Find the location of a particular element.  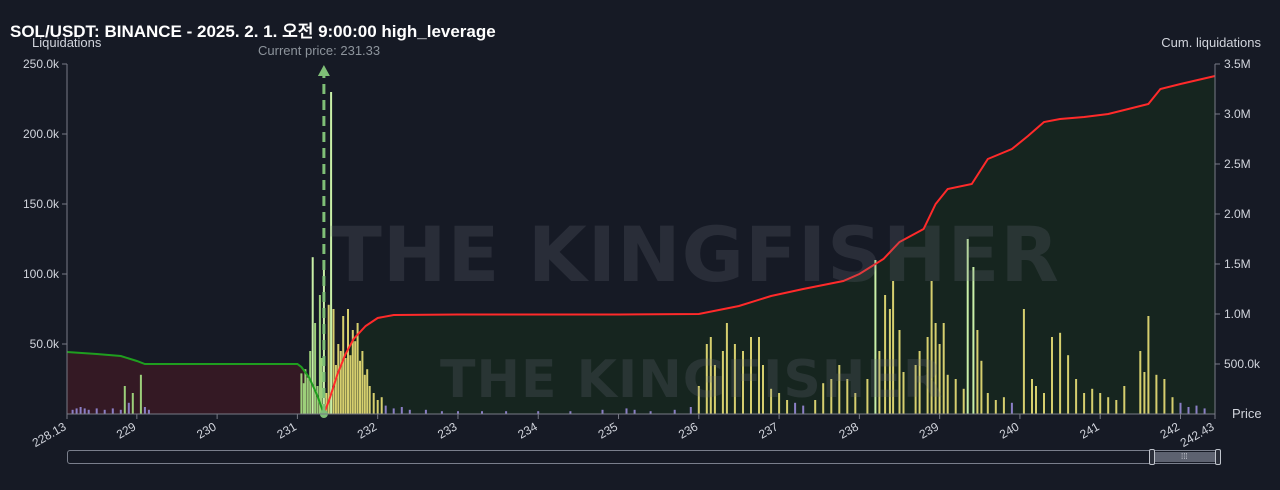

x-tick-label: 240 is located at coordinates (1009, 430).